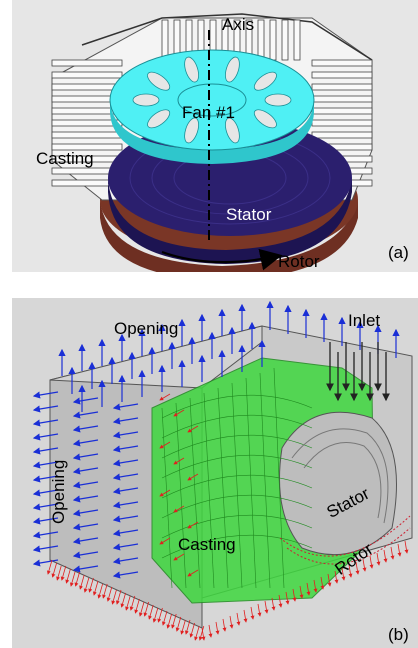  Describe the element at coordinates (58, 491) in the screenshot. I see `opening-left-label: Opening` at that location.